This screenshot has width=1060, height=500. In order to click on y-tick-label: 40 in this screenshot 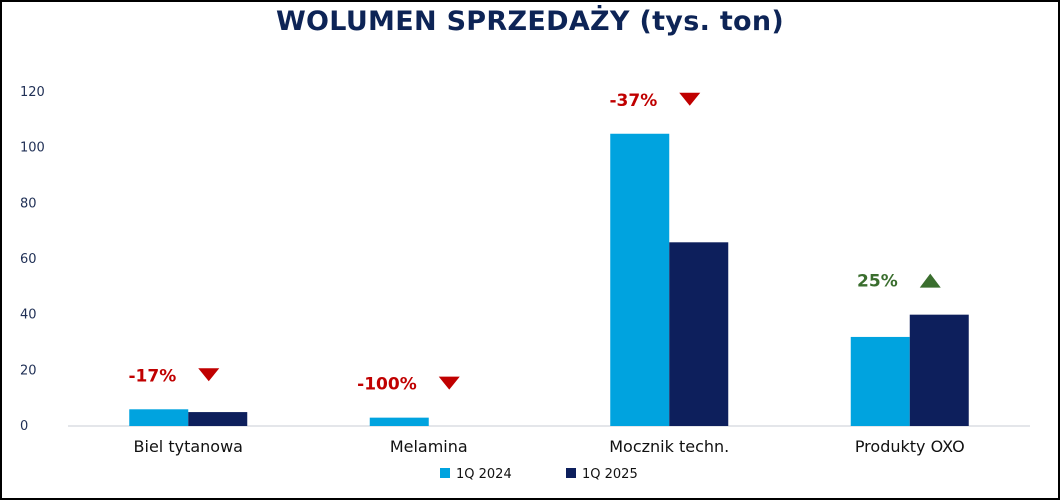, I will do `click(28, 315)`.